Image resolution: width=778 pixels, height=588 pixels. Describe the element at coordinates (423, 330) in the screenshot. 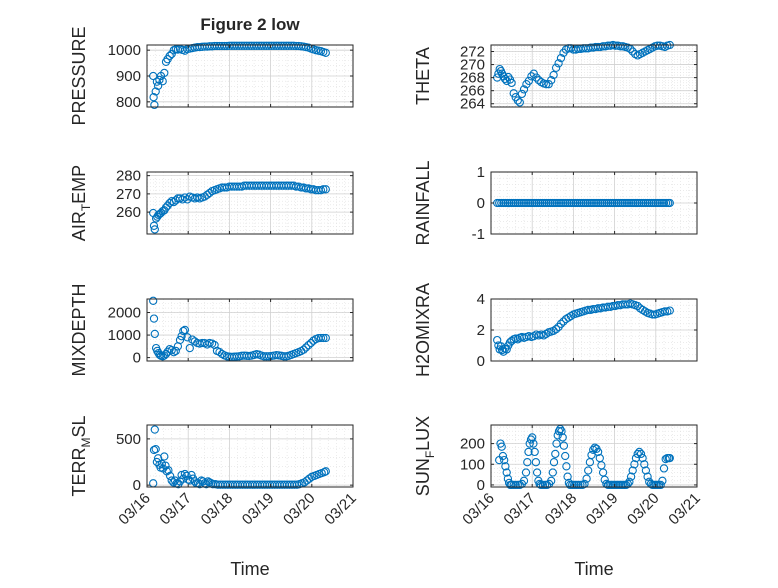

I see `y-axis-label: H2OMIXRA` at that location.